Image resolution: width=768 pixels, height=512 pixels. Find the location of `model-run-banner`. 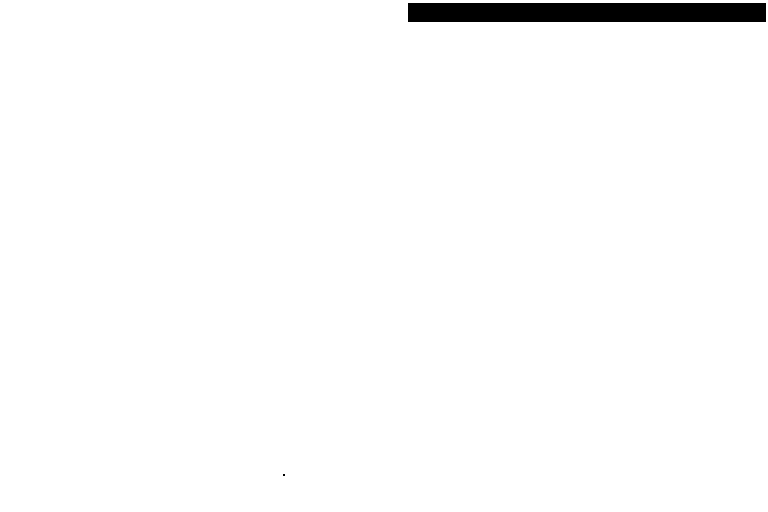

model-run-banner is located at coordinates (587, 12).